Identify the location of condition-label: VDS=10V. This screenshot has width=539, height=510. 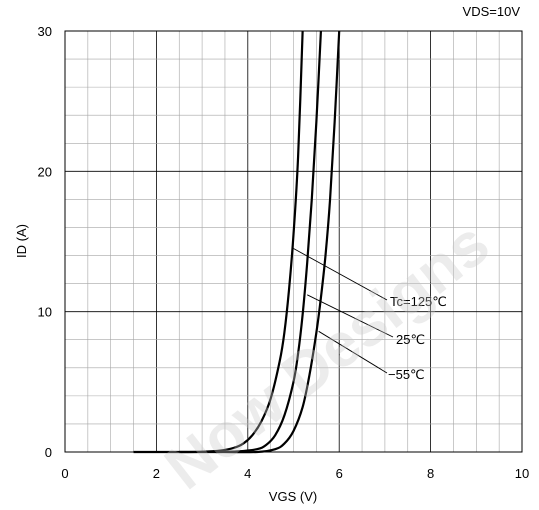
(492, 11).